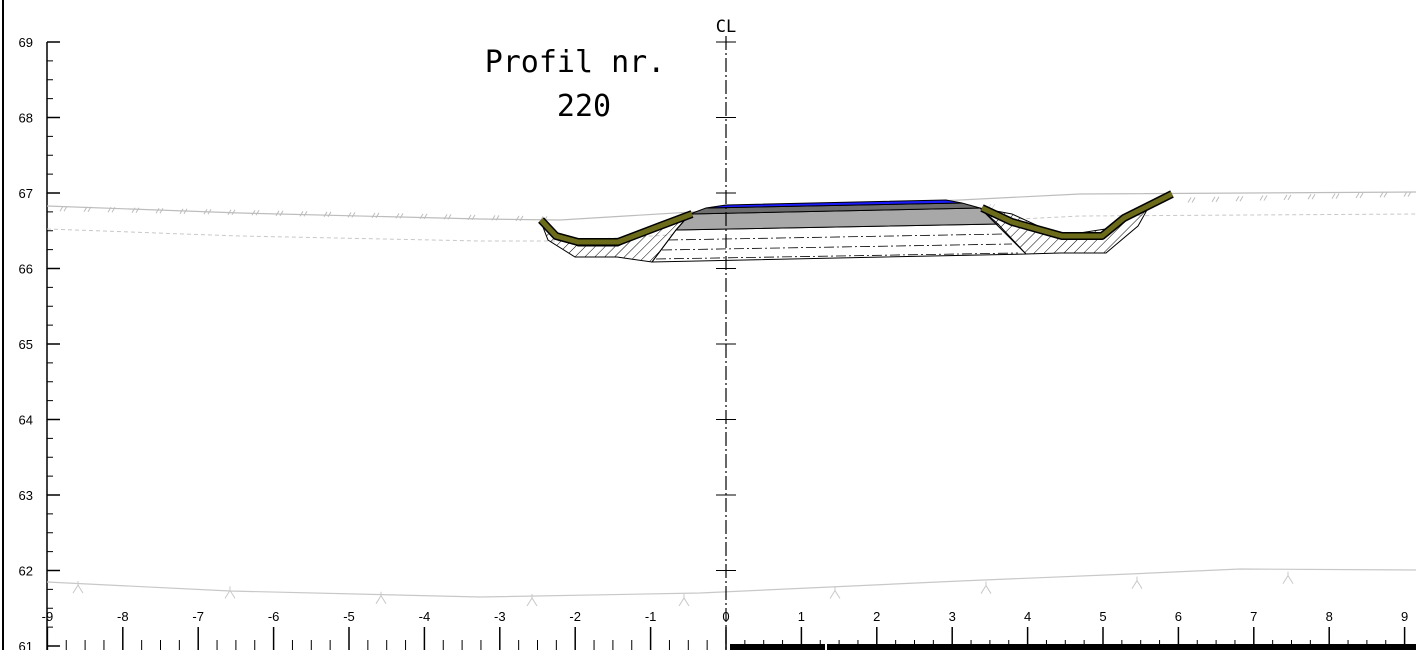 This screenshot has height=650, width=1416. I want to click on x-tick-label: 5, so click(1102, 616).